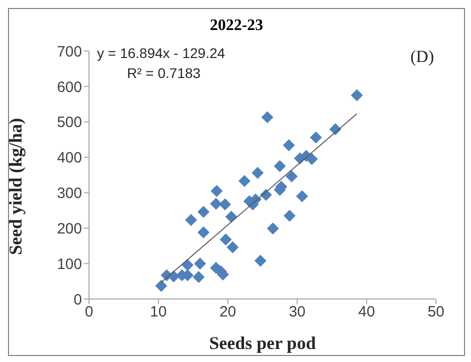 The image size is (471, 362). What do you see at coordinates (69, 229) in the screenshot?
I see `y-tick-label: 200` at bounding box center [69, 229].